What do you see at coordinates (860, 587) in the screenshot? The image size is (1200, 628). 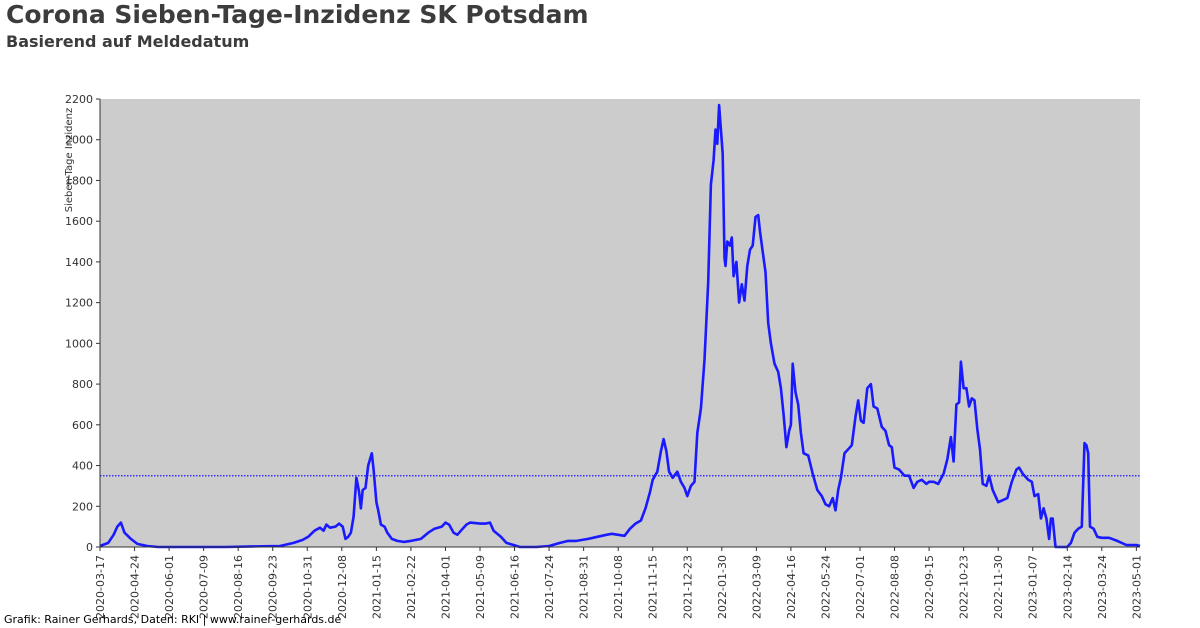 I see `x-tick-label: 2022-07-01` at bounding box center [860, 587].